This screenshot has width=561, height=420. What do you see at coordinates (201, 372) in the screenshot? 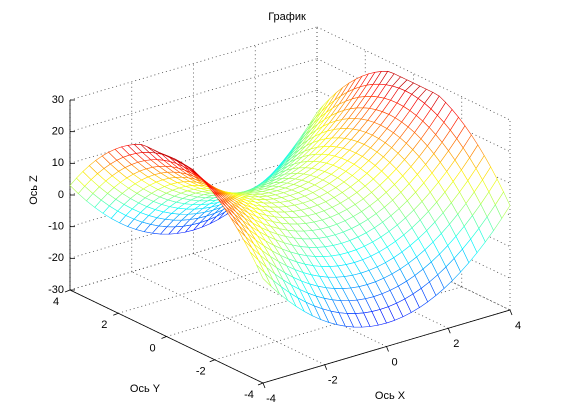
I see `y-tick-label: -2` at bounding box center [201, 372].